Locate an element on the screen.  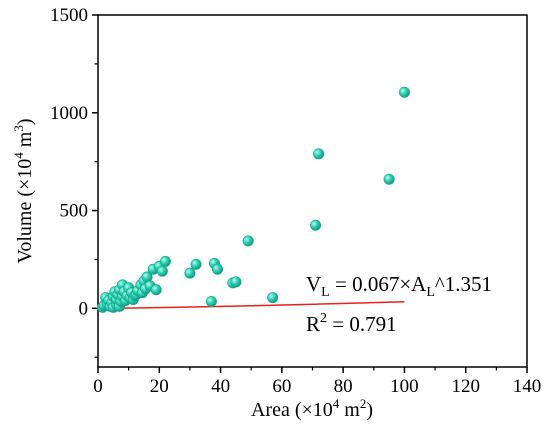
y-tick-label: 0 is located at coordinates (84, 308).